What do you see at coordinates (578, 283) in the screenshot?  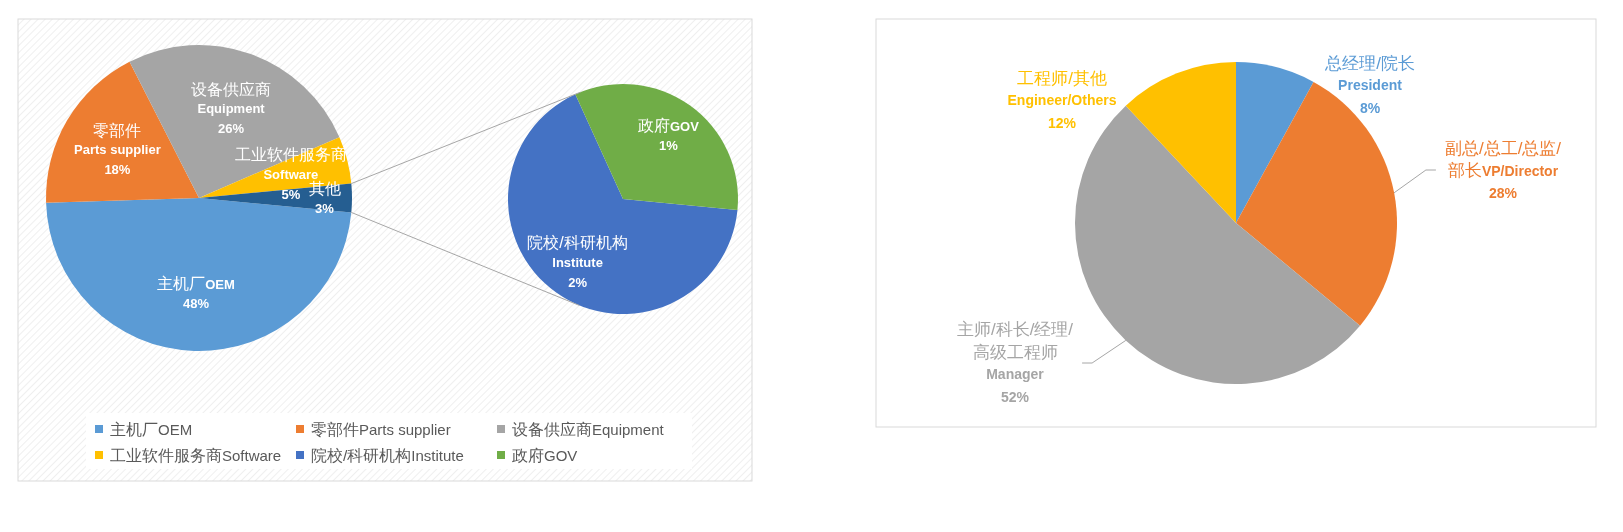 I see `data-label: 2%` at bounding box center [578, 283].